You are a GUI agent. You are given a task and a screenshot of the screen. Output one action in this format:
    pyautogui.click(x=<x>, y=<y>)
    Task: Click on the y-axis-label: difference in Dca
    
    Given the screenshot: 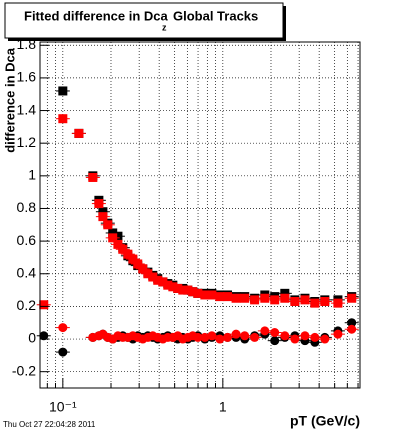 What is the action you would take?
    pyautogui.click(x=9, y=100)
    